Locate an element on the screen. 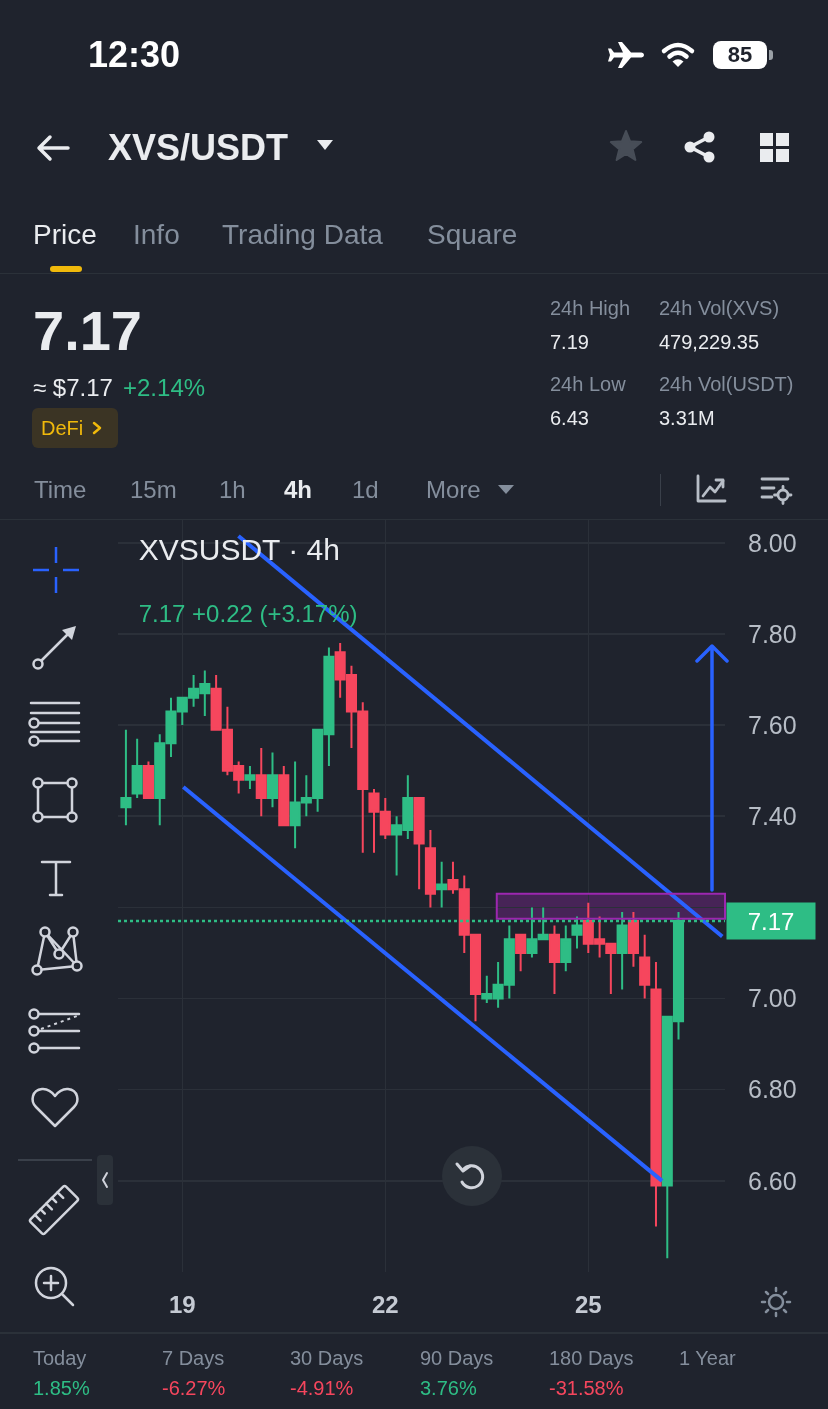 This screenshot has height=1409, width=828. text: 7.17 is located at coordinates (87, 330).